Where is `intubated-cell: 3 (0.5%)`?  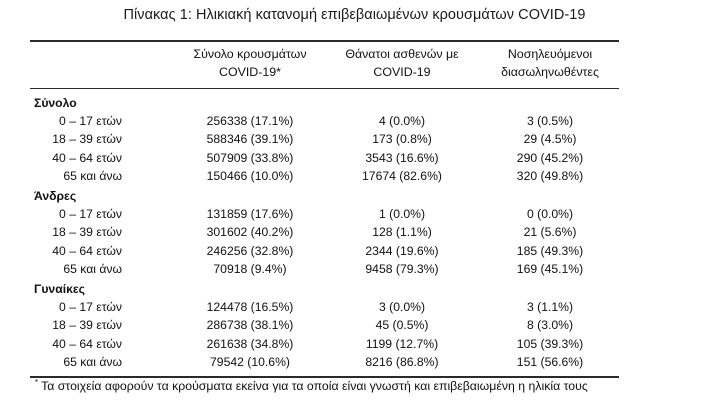
intubated-cell: 3 (0.5%) is located at coordinates (550, 121).